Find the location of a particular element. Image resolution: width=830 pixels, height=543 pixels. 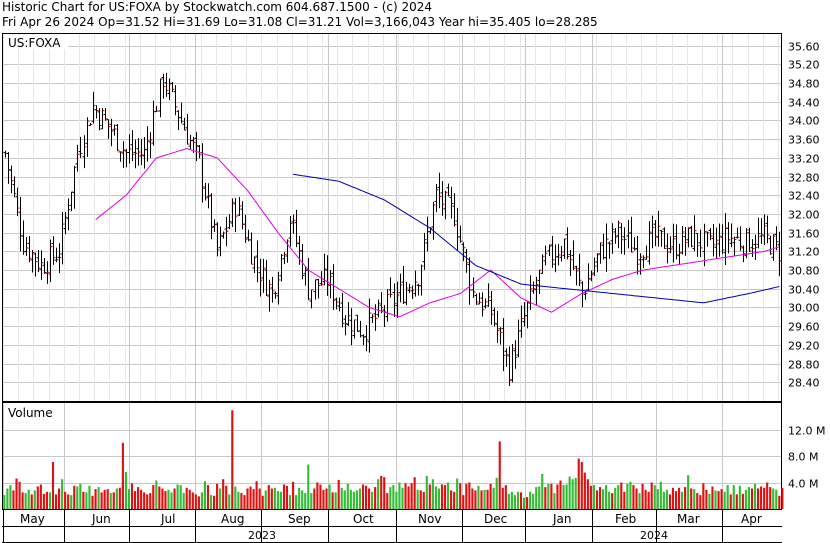

price-tick-label: 34.80 is located at coordinates (804, 84).